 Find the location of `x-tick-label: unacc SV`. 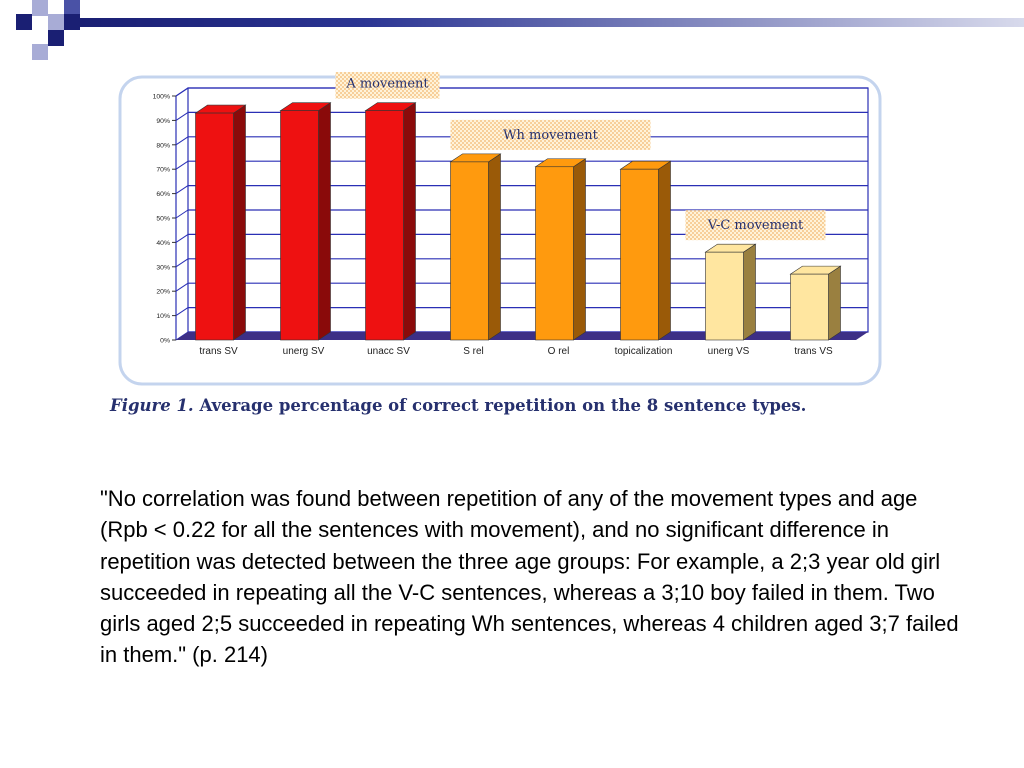

x-tick-label: unacc SV is located at coordinates (388, 351).